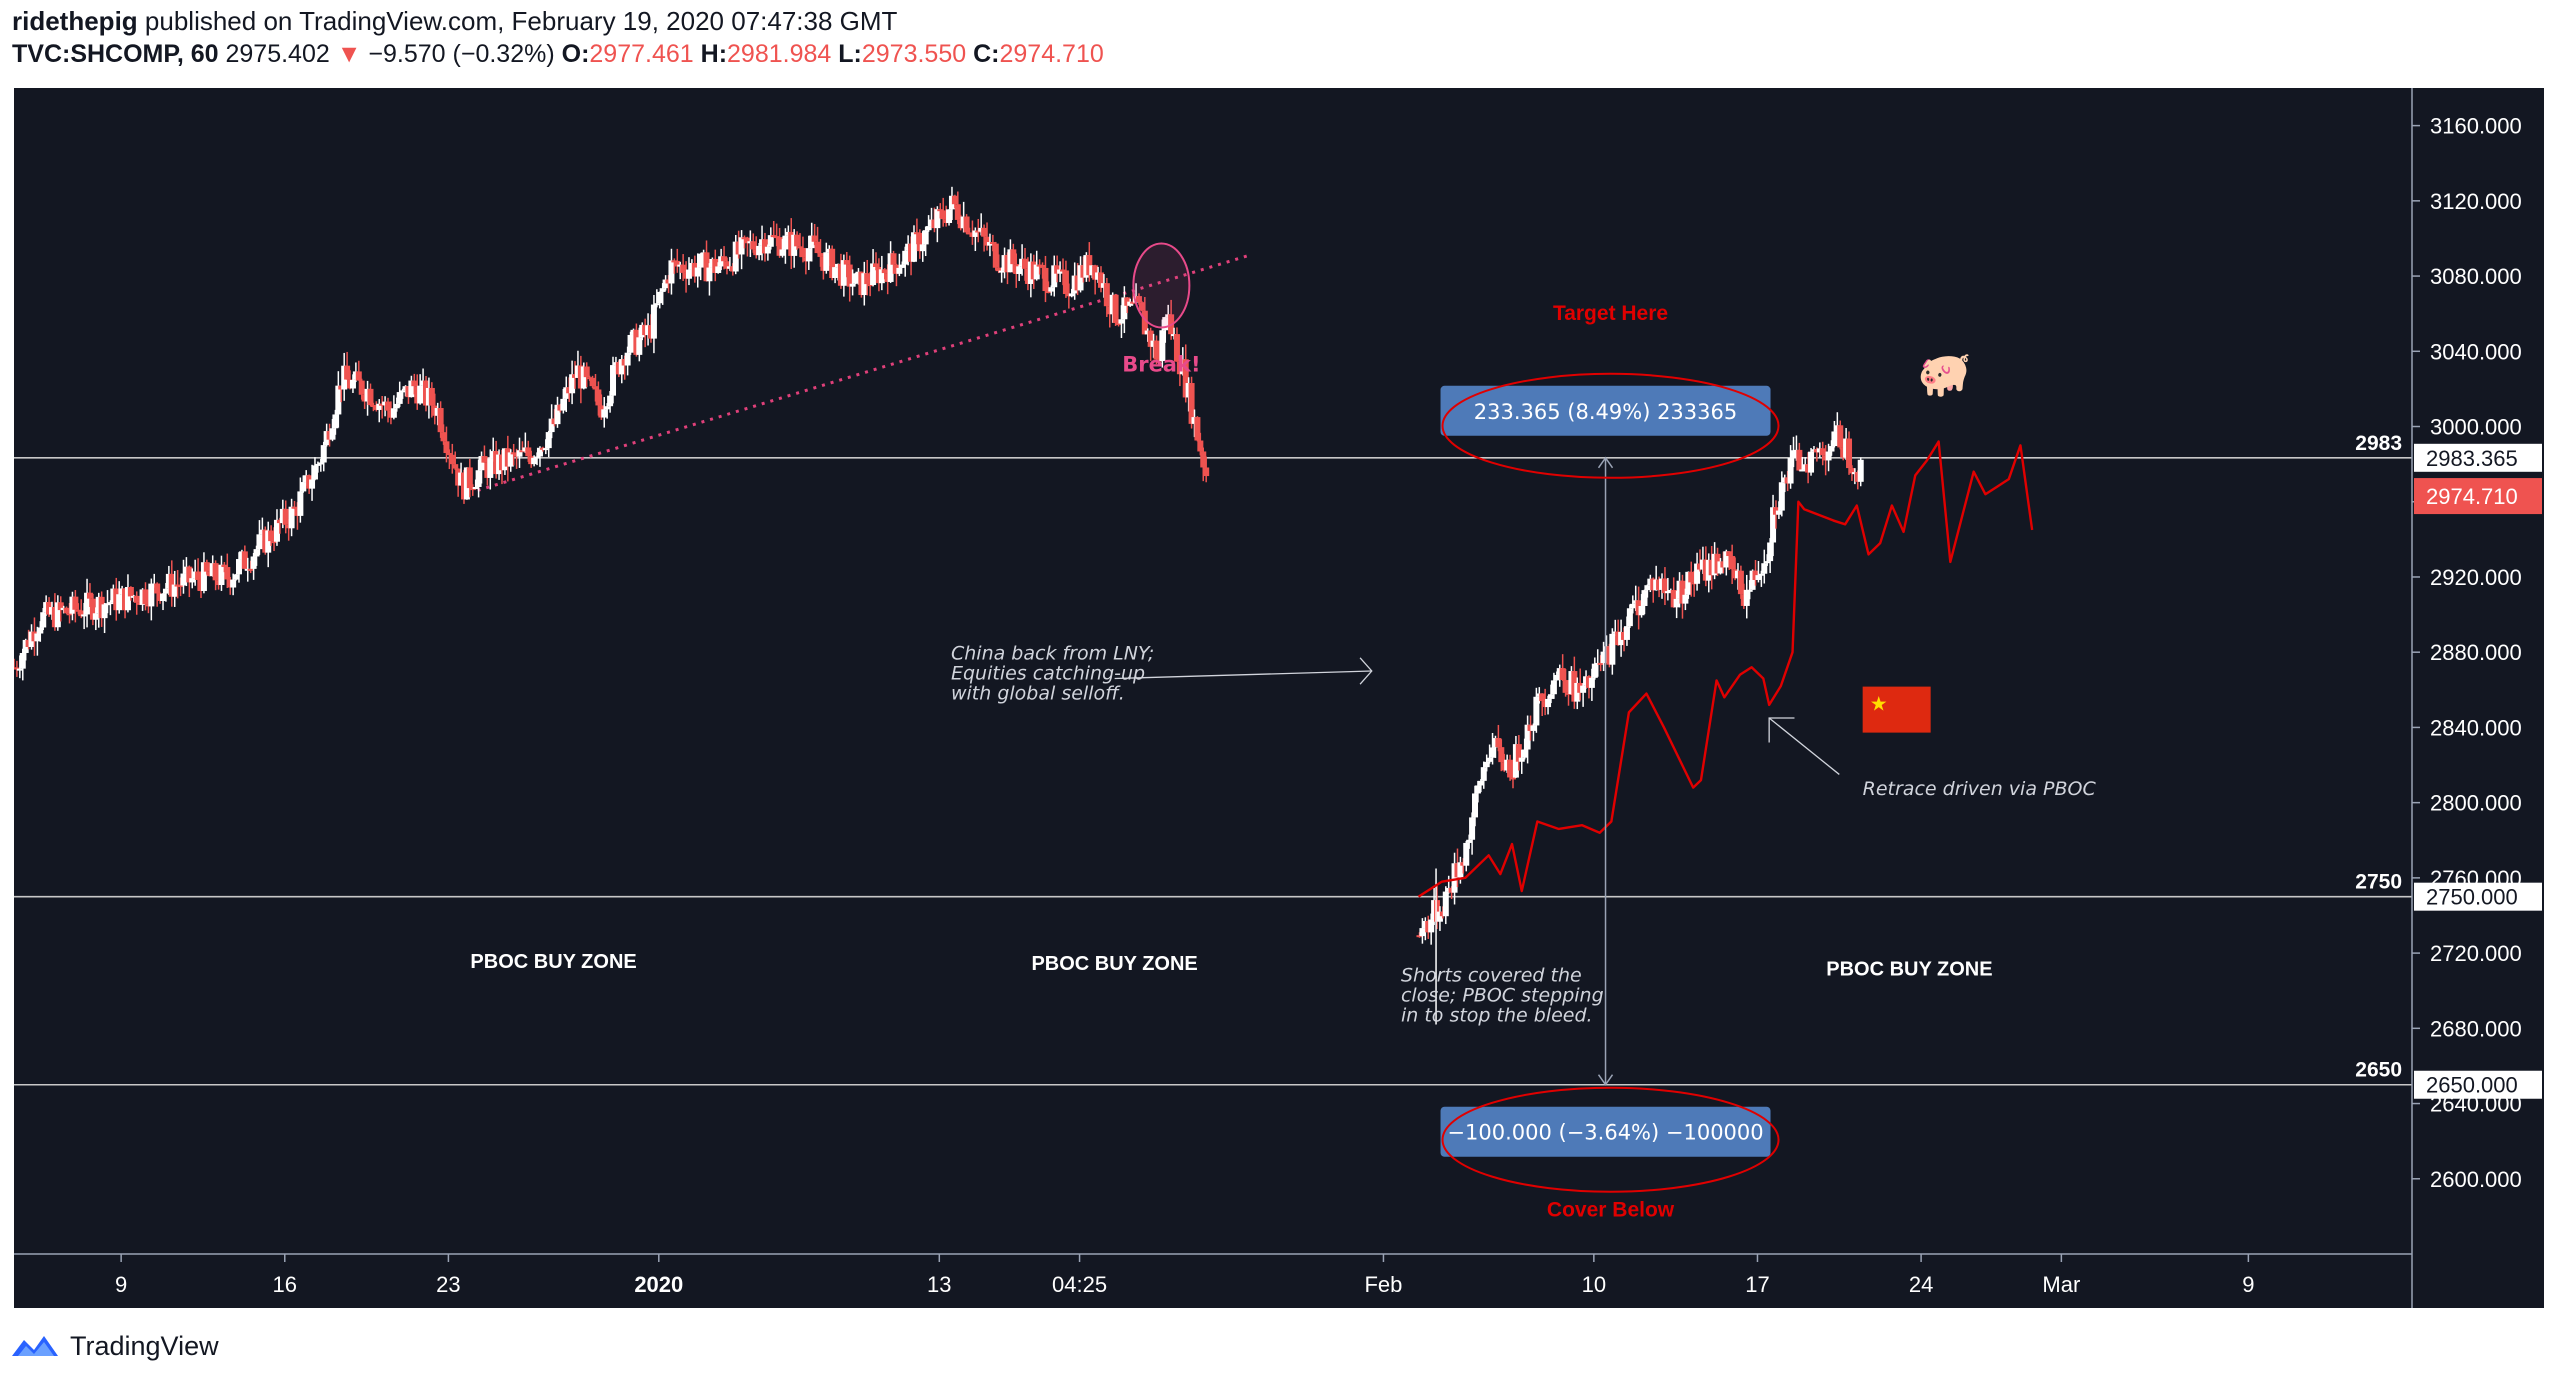 The width and height of the screenshot is (2558, 1382). What do you see at coordinates (144, 1345) in the screenshot?
I see `tradingview-brand: TradingView` at bounding box center [144, 1345].